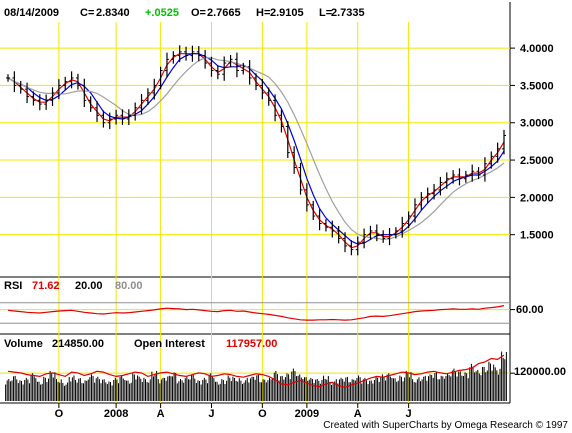 The height and width of the screenshot is (433, 572). What do you see at coordinates (78, 344) in the screenshot?
I see `volume-value: 214850.00` at bounding box center [78, 344].